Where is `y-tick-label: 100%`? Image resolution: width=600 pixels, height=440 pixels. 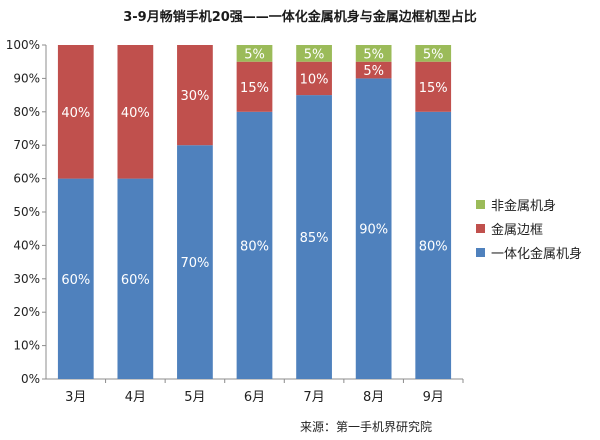
y-tick-label: 100% is located at coordinates (23, 45).